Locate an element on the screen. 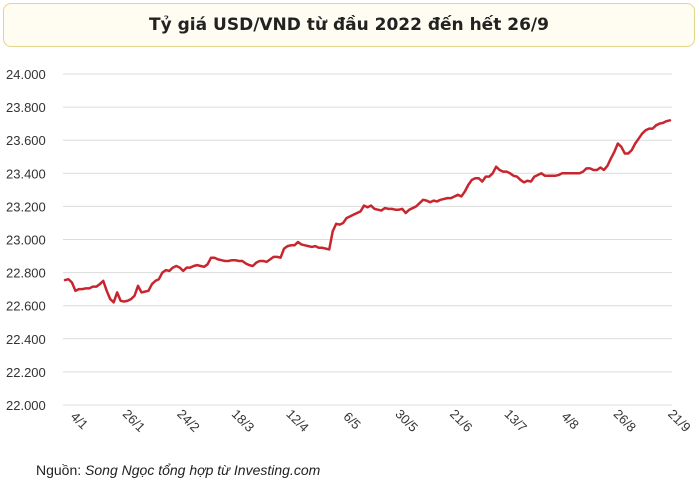 This screenshot has width=700, height=489. x-tick-label: 18/3 is located at coordinates (243, 420).